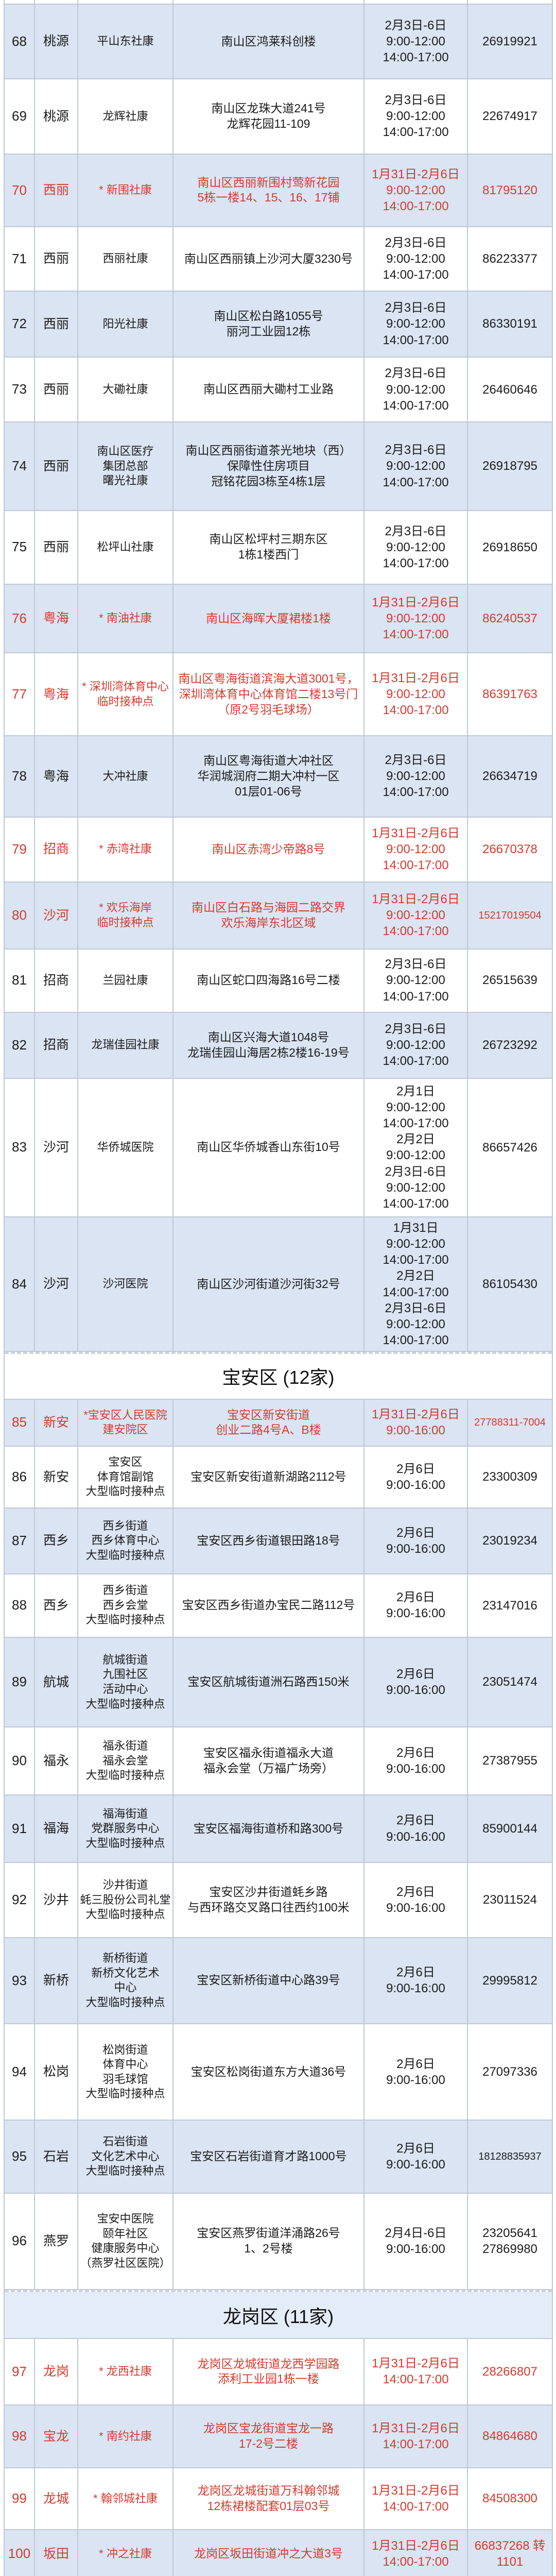  Describe the element at coordinates (56, 915) in the screenshot. I see `district-cell: 沙河` at that location.